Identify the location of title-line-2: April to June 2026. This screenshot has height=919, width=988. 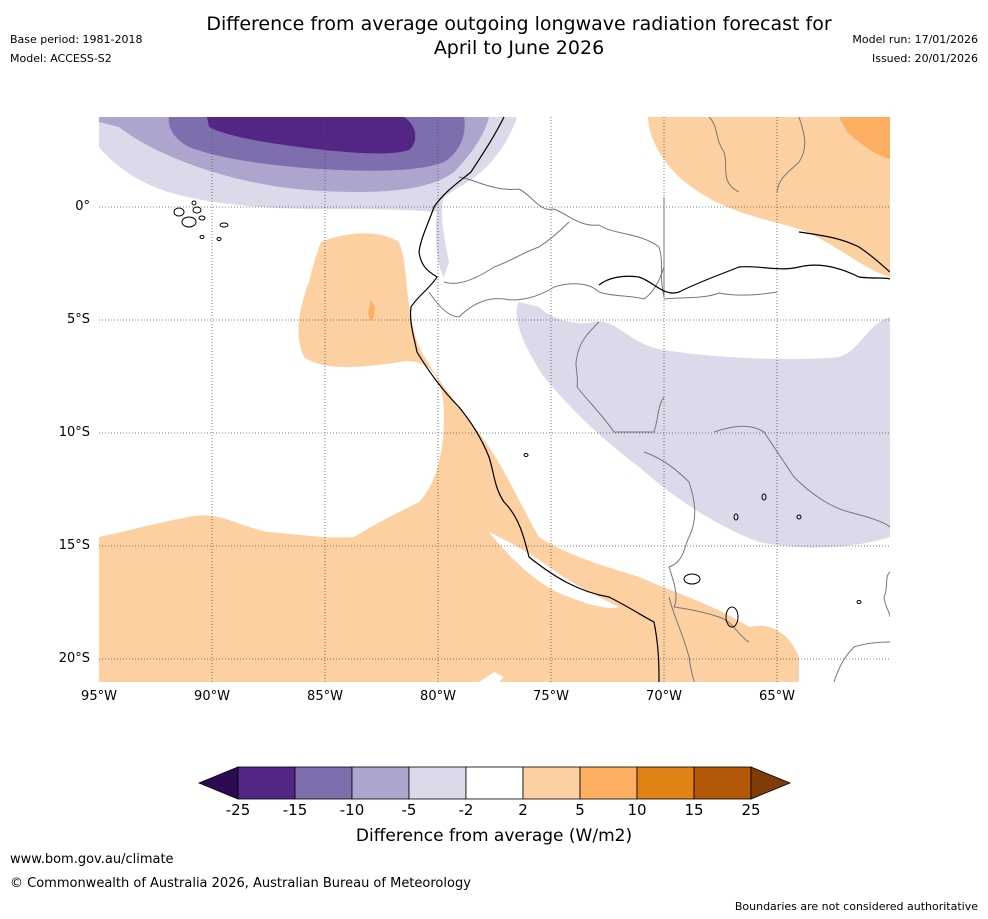
(519, 48).